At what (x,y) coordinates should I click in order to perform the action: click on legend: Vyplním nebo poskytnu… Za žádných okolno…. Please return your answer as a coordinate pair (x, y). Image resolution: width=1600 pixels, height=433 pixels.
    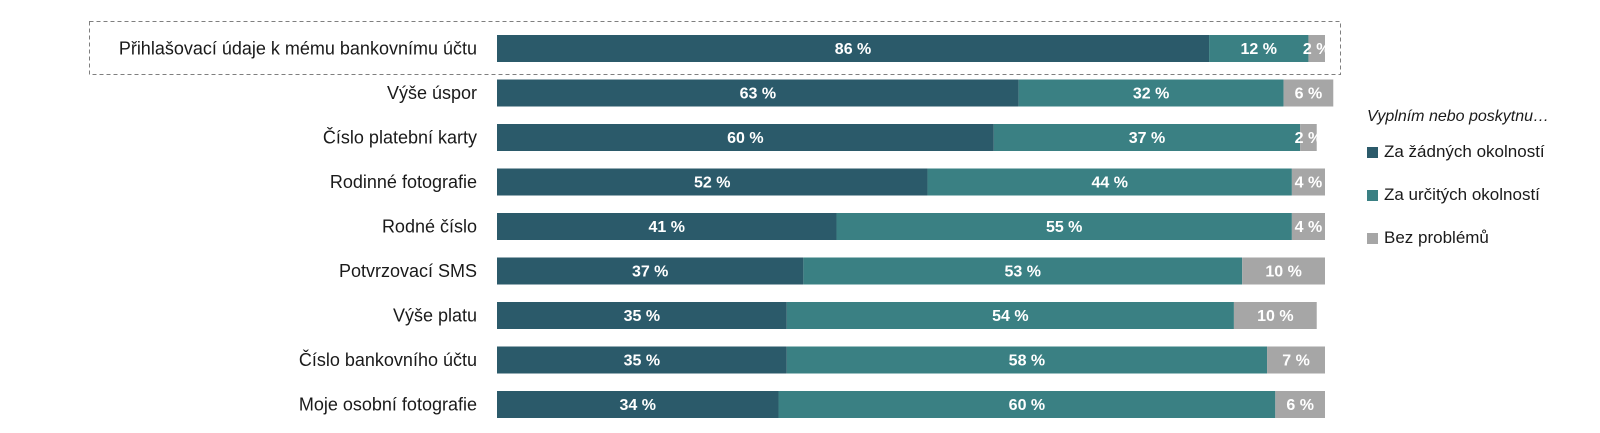
    Looking at the image, I should click on (1458, 189).